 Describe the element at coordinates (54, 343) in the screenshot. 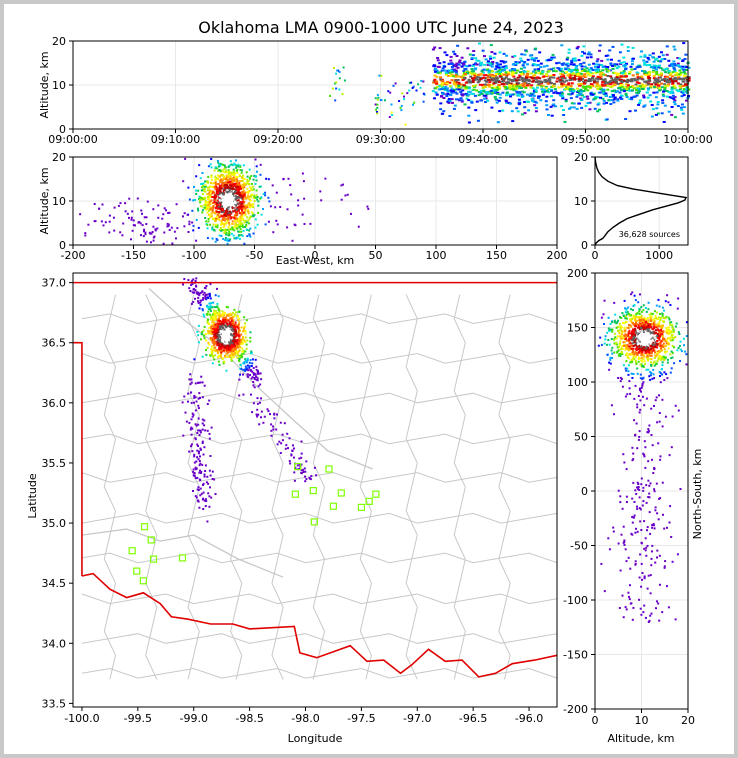

I see `latitude-tick-label: 36.5` at that location.